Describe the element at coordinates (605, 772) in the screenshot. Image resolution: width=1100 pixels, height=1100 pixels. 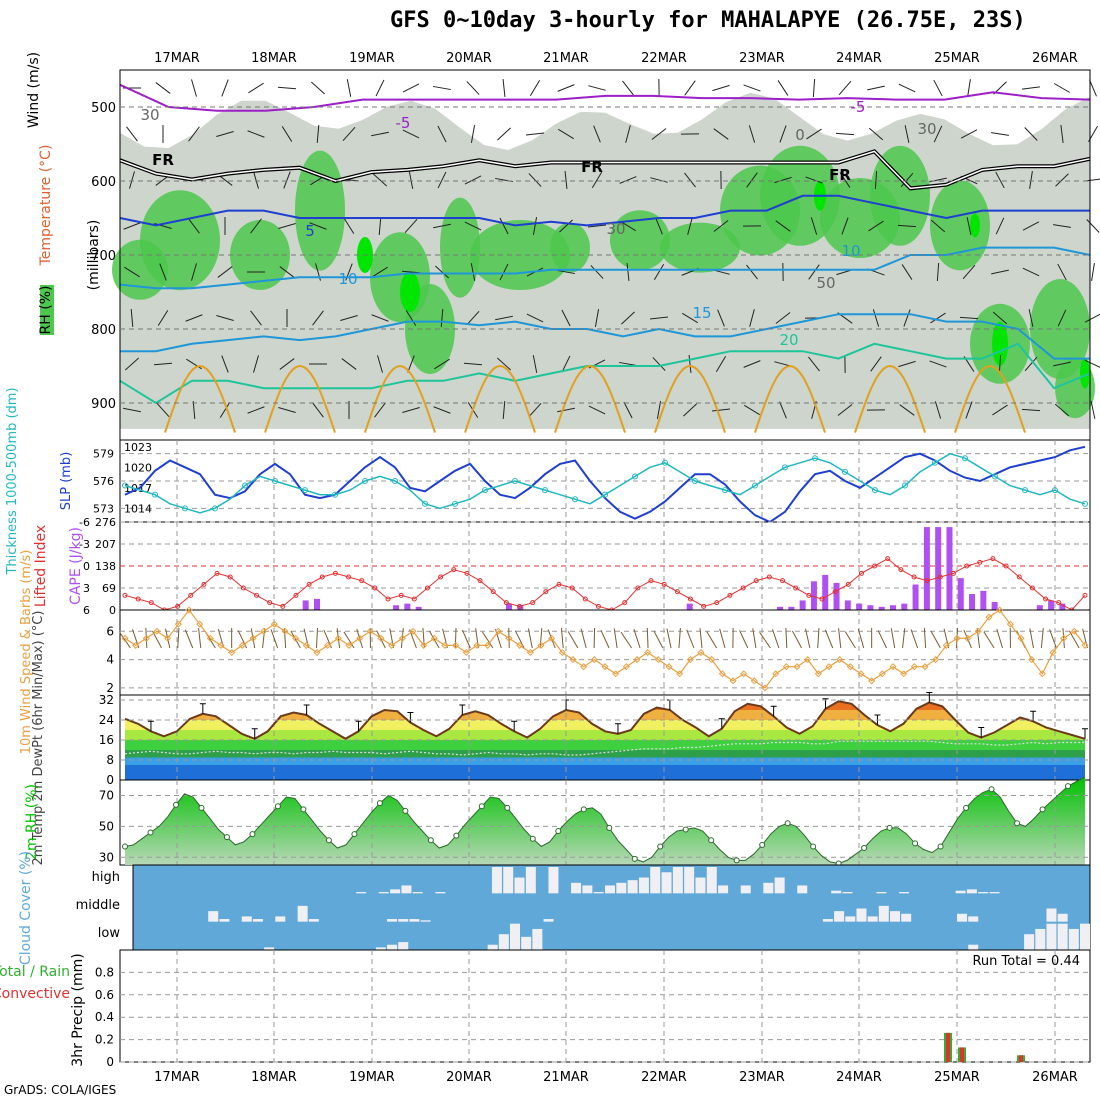
I see `temp-band` at that location.